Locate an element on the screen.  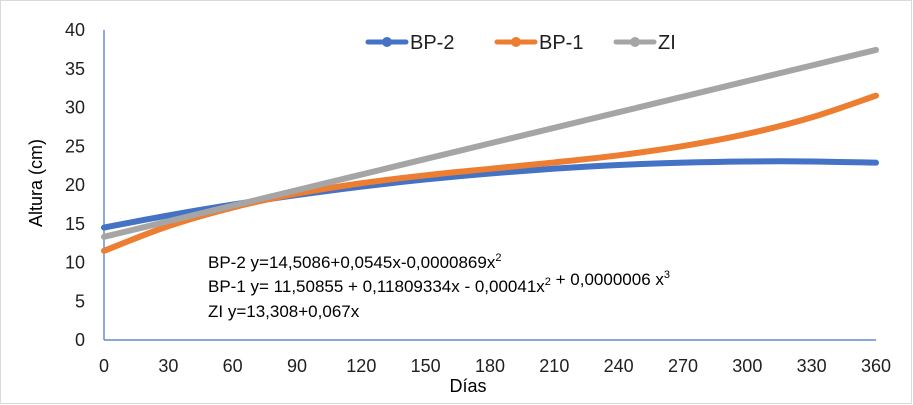
x-tick-label: 120 is located at coordinates (361, 366).